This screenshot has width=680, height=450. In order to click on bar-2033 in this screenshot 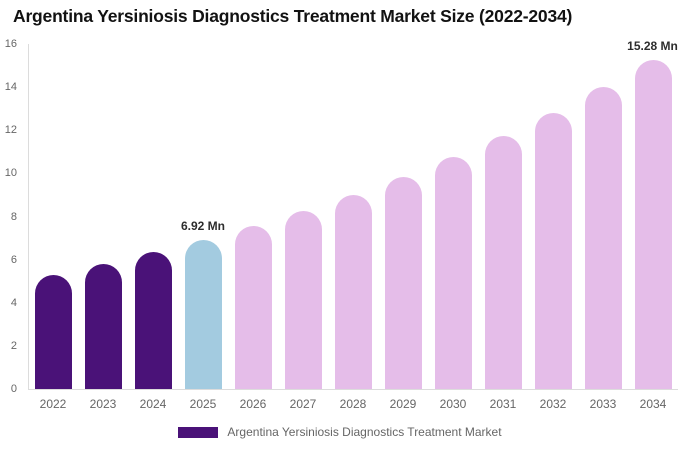, I will do `click(603, 238)`.